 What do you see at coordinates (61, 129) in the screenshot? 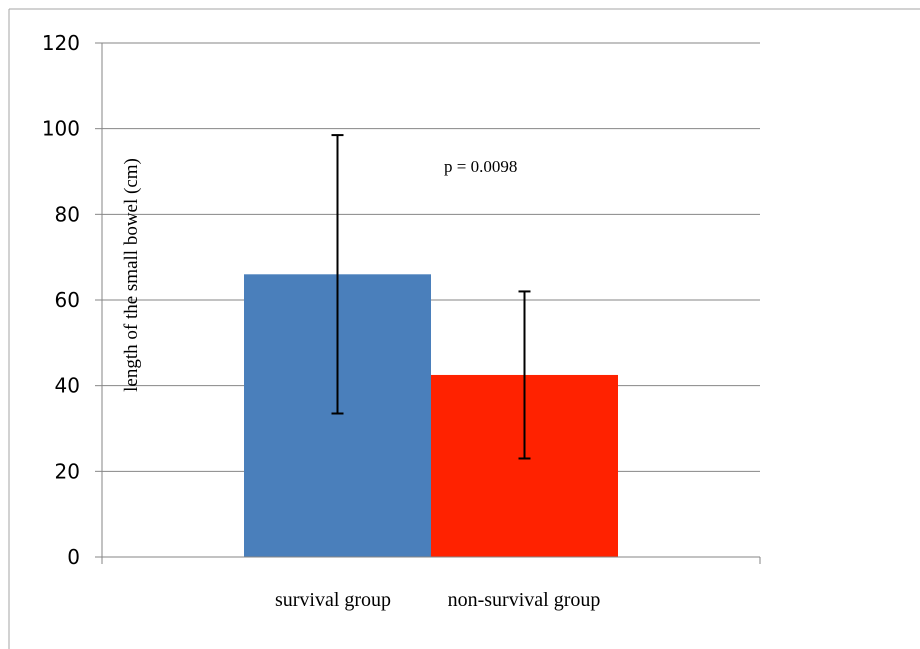
I see `y-tick-label: 100` at bounding box center [61, 129].